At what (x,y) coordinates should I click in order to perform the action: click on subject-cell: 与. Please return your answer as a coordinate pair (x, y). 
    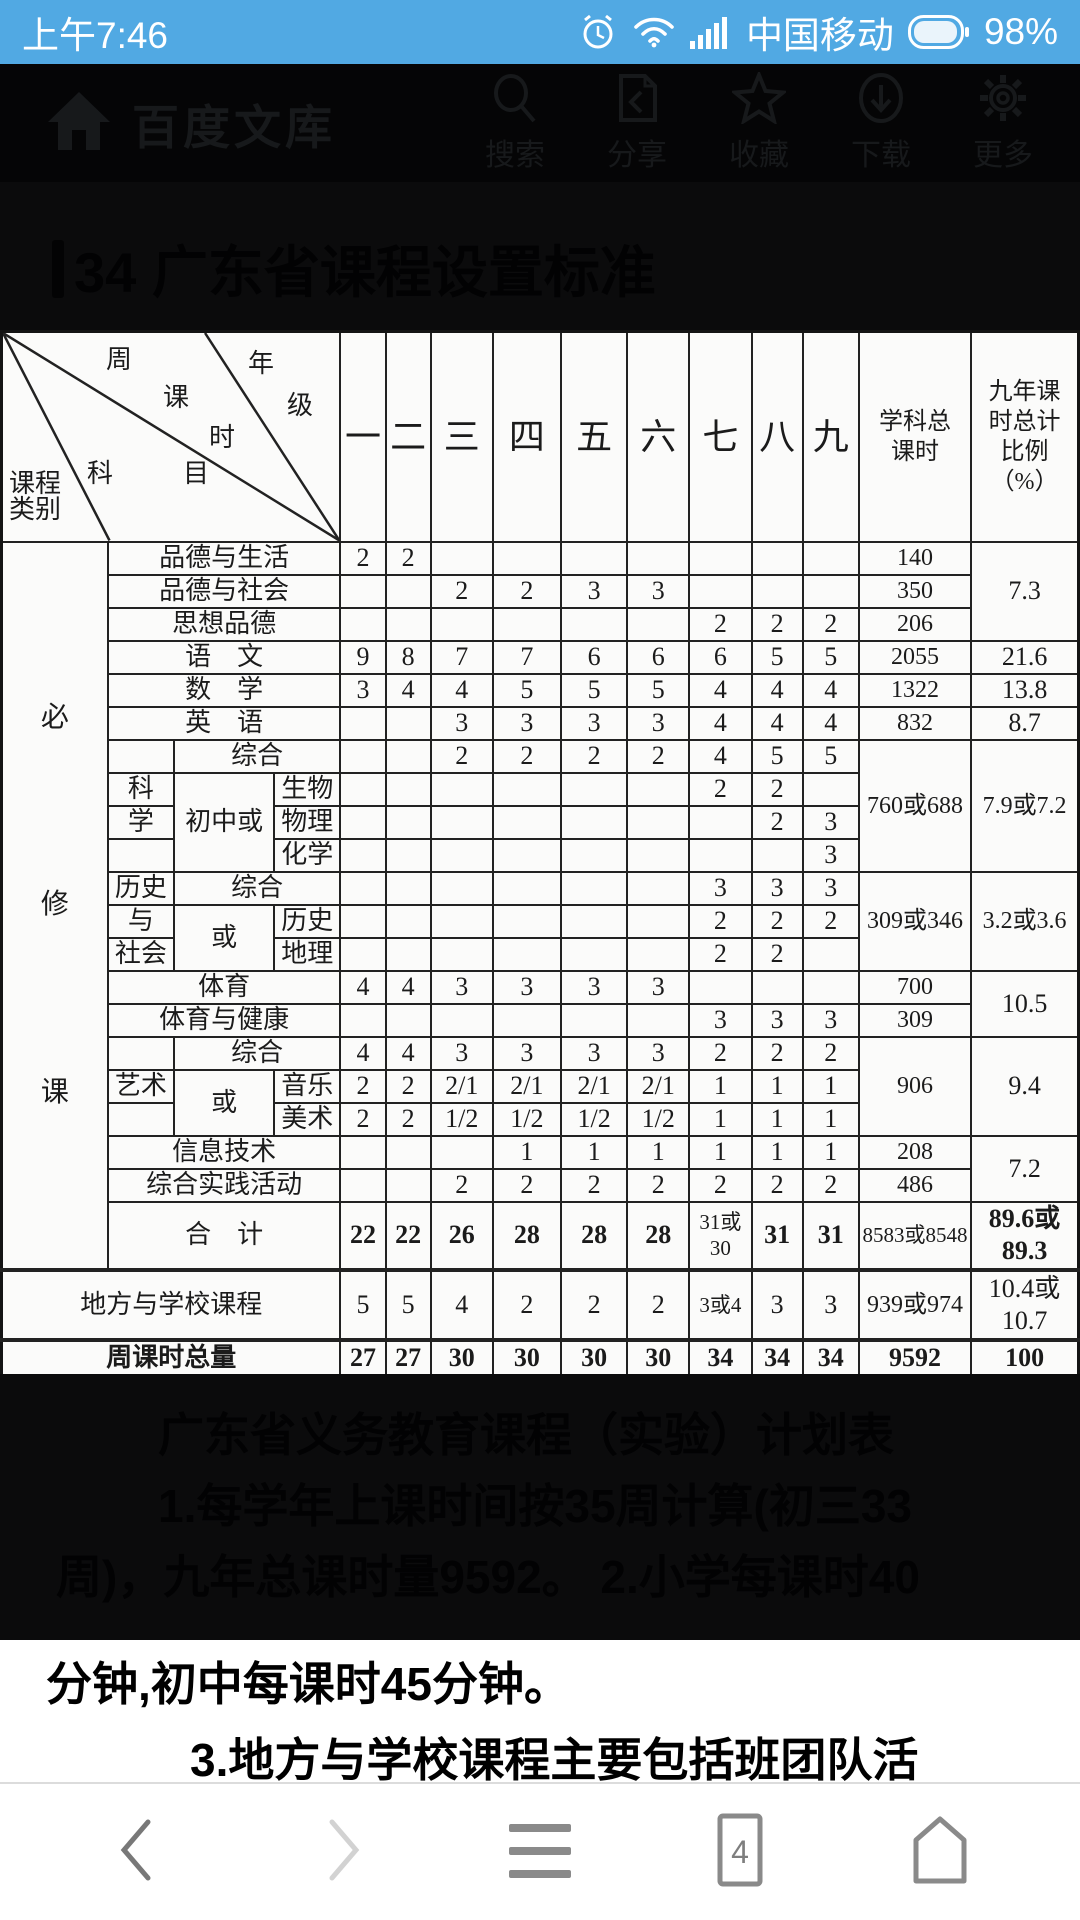
    Looking at the image, I should click on (140, 921).